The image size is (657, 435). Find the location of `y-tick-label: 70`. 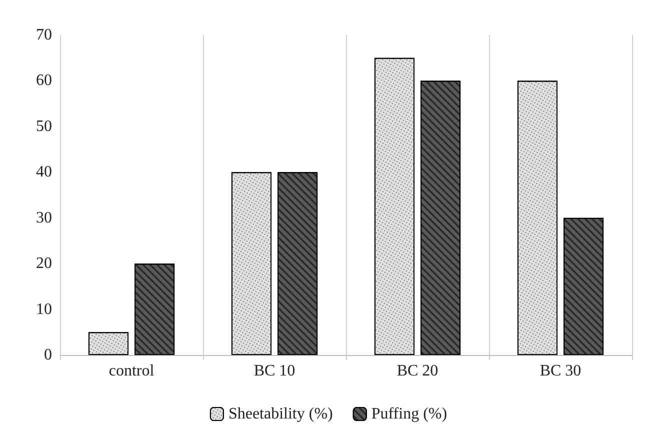

y-tick-label: 70 is located at coordinates (44, 35).